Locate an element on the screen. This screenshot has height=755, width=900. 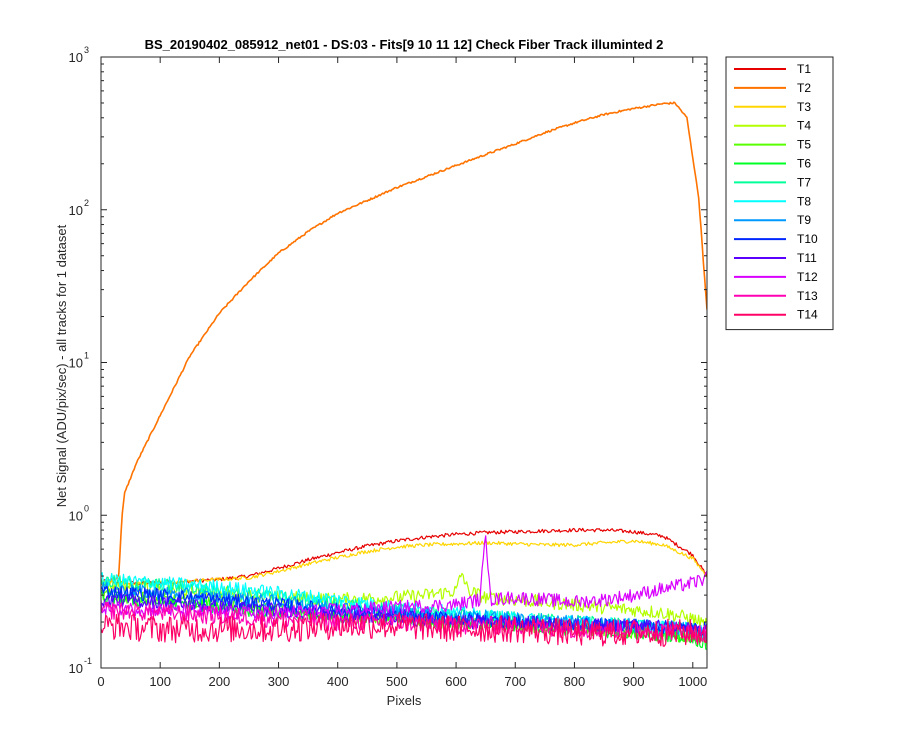
legend-box is located at coordinates (779, 193).